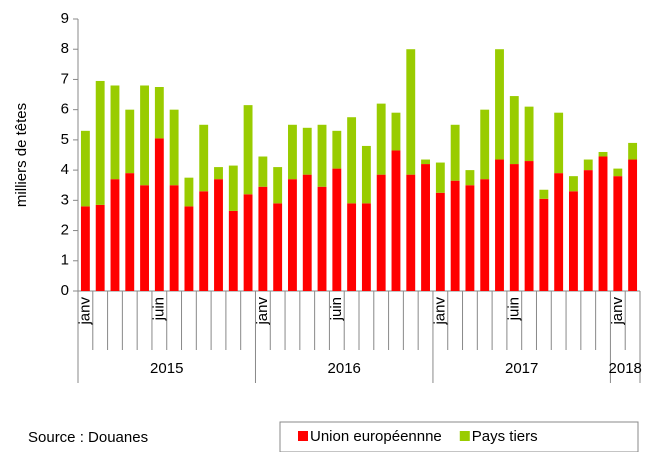 Image resolution: width=650 pixels, height=452 pixels. Describe the element at coordinates (65, 199) in the screenshot. I see `y-tick-label: 3` at that location.